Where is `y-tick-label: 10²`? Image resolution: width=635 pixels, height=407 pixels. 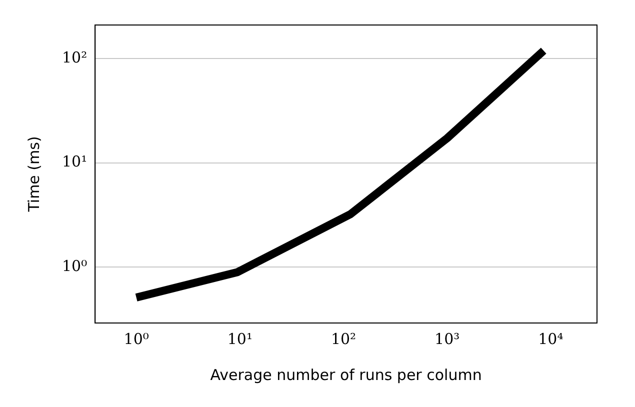 y-tick-label: 10² is located at coordinates (75, 57).